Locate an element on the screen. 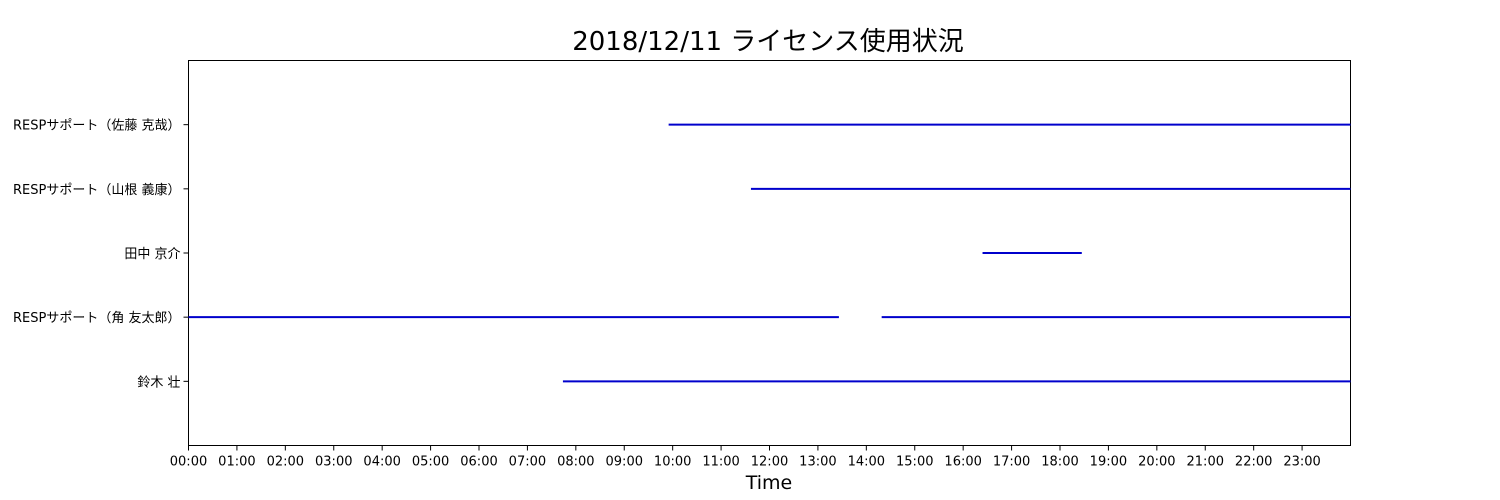 The image size is (1500, 500). x-tick-label: 20:00 is located at coordinates (1156, 462).